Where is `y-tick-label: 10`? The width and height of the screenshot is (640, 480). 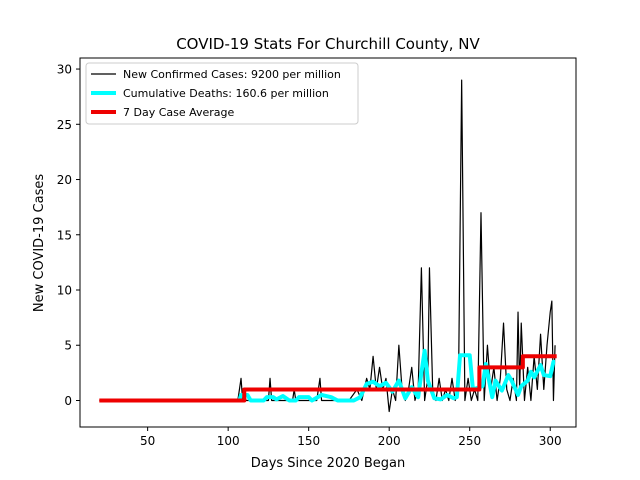 y-tick-label: 10 is located at coordinates (64, 291).